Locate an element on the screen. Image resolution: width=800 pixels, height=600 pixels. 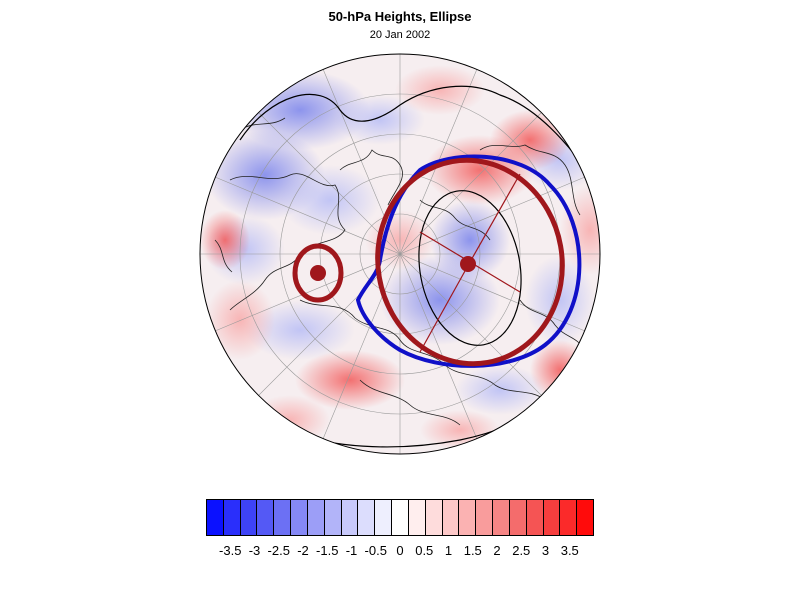
colorbar-tick-label: -2.5 is located at coordinates (278, 550).